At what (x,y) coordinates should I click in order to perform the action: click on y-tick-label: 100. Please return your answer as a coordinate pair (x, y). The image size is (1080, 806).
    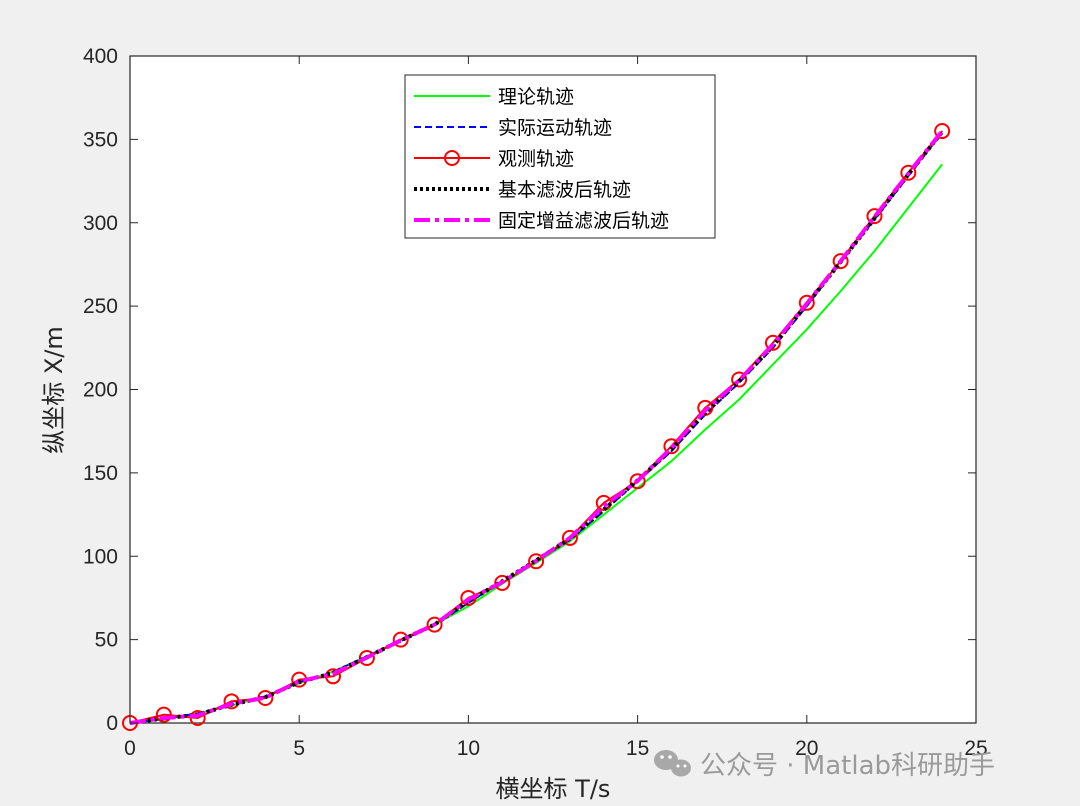
    Looking at the image, I should click on (100, 556).